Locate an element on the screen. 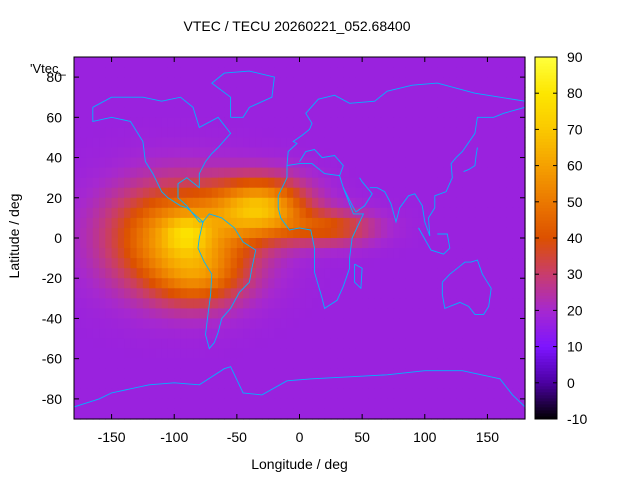 The image size is (640, 480). coastline is located at coordinates (434, 241).